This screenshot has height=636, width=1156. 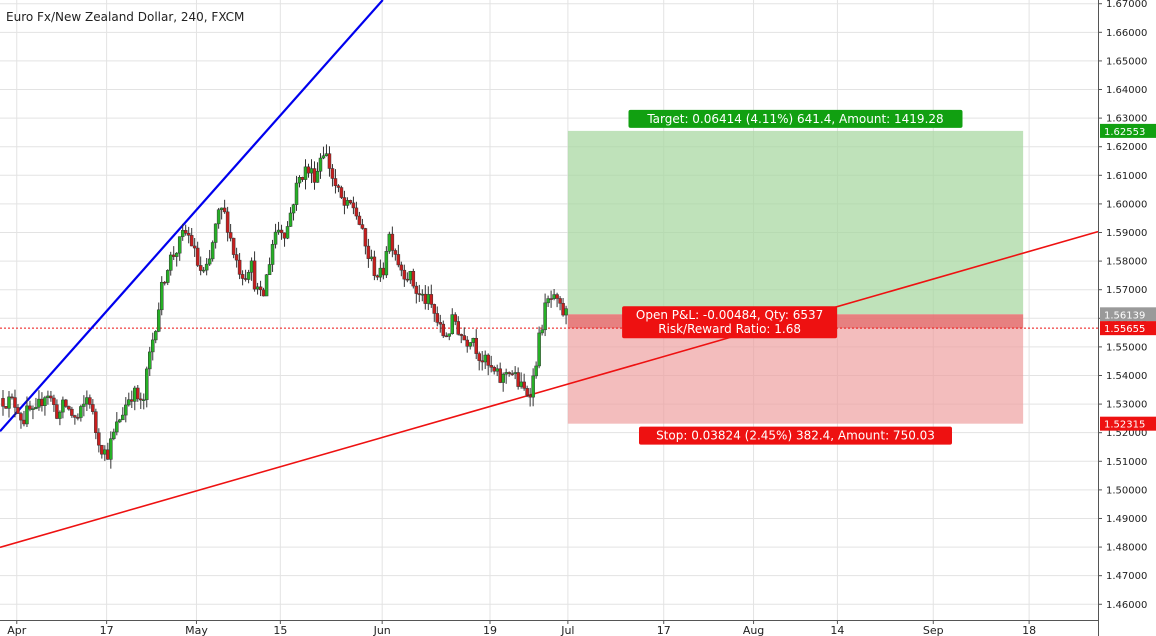 I want to click on y-tick-label: 1.52000, so click(x=1126, y=433).